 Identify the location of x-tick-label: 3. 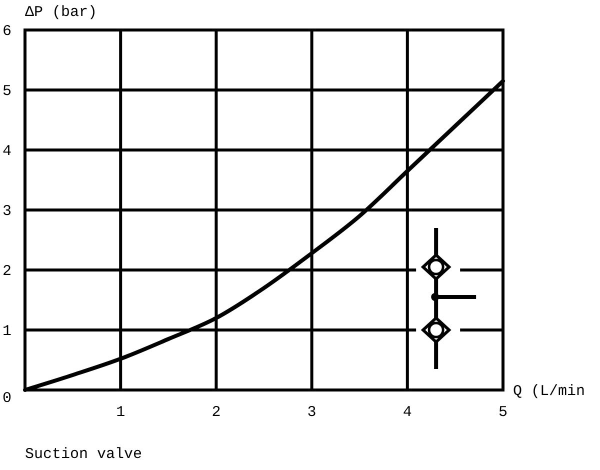
(311, 412).